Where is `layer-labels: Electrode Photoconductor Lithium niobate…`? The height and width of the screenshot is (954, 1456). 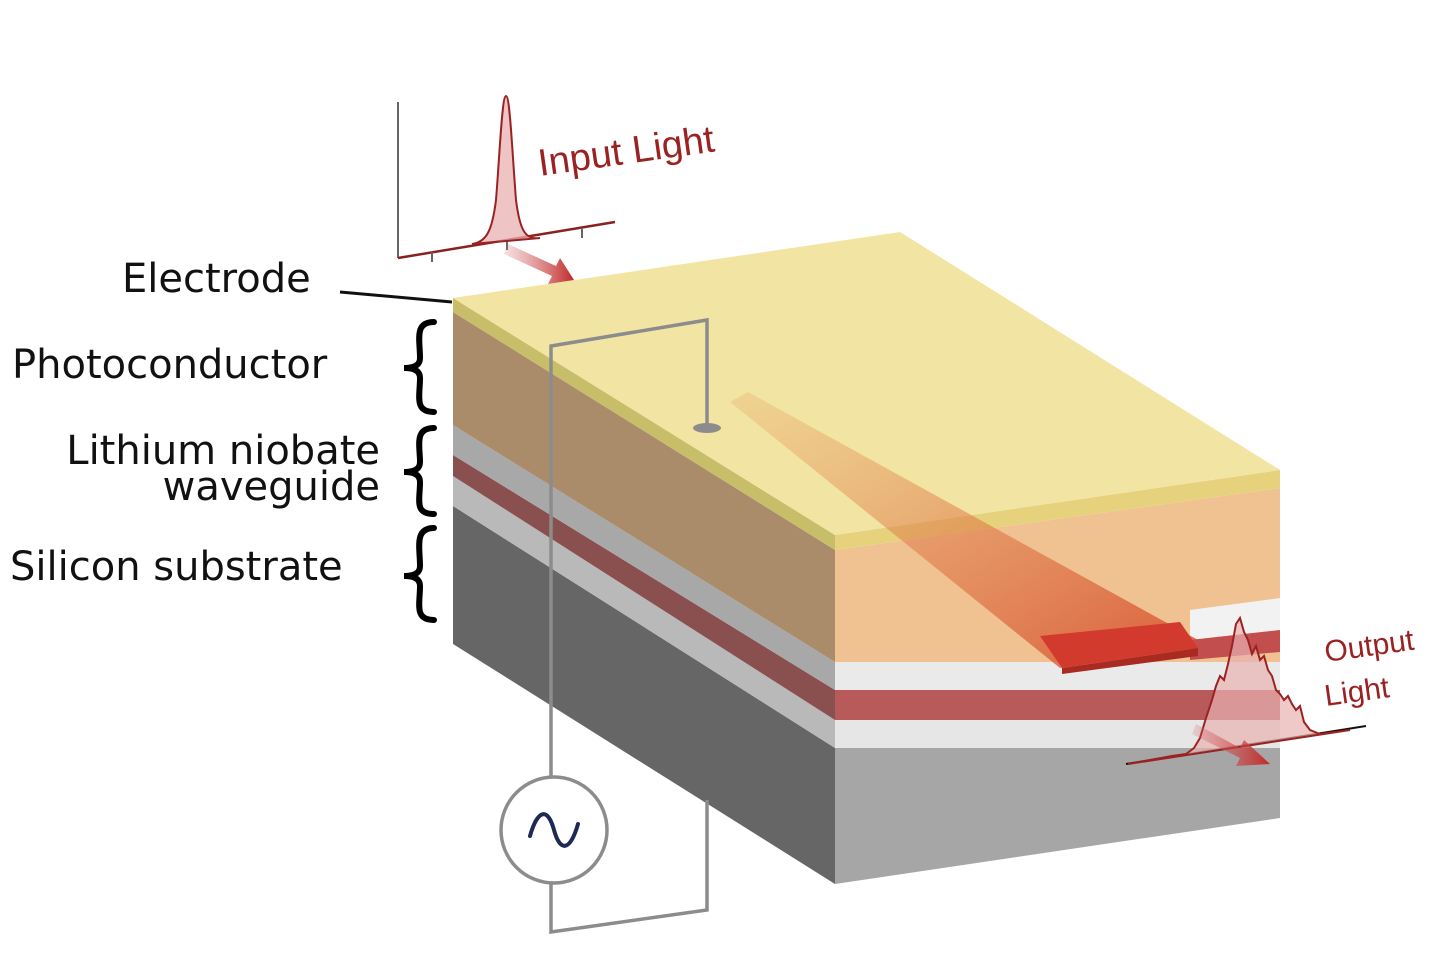
layer-labels: Electrode Photoconductor Lithium niobate… is located at coordinates (231, 439).